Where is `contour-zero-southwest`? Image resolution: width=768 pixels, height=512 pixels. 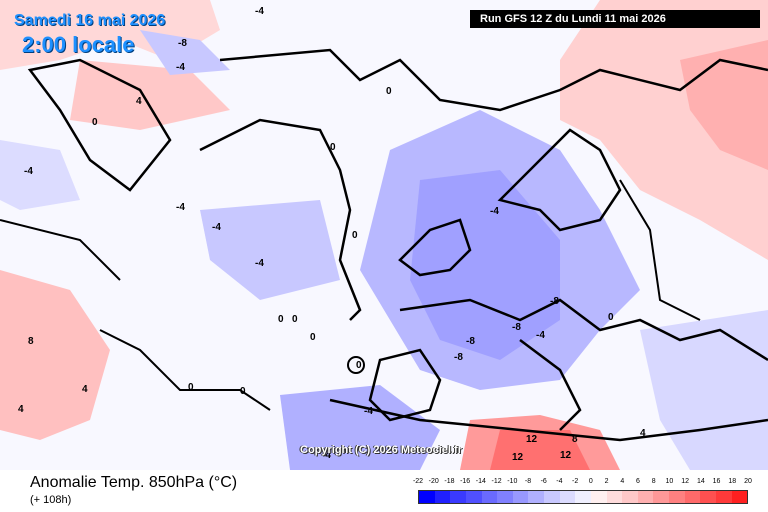 contour-zero-southwest is located at coordinates (60, 250).